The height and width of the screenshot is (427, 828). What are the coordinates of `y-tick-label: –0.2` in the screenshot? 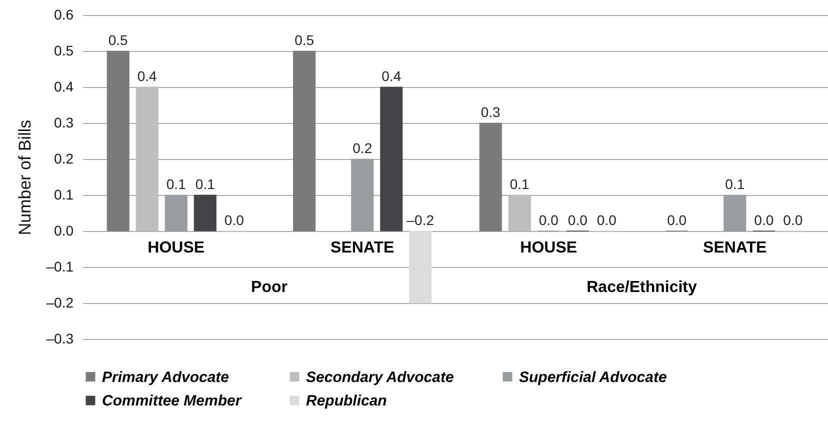 It's located at (60, 302).